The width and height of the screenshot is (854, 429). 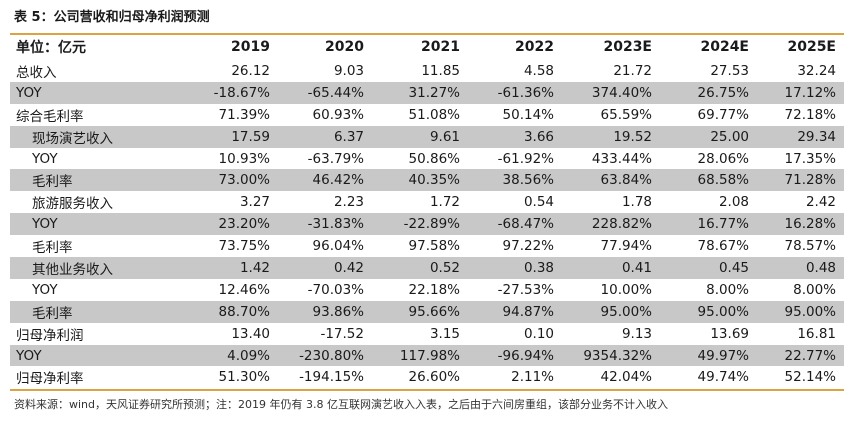 I want to click on table-cell: 49.74%, so click(x=723, y=377).